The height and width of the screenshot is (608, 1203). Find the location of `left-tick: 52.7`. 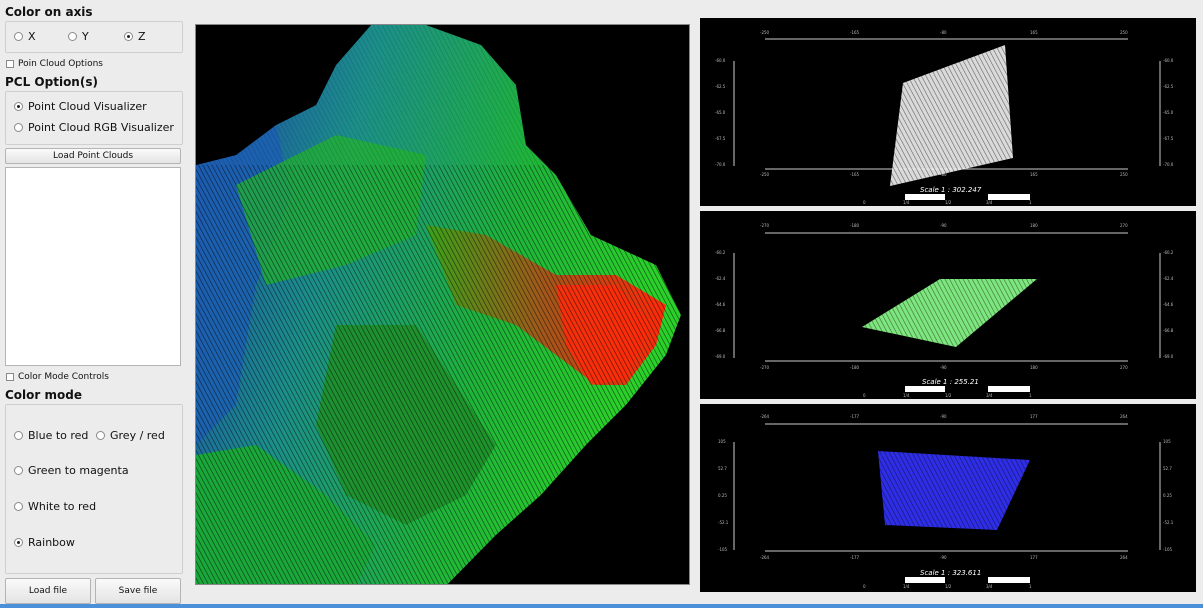

left-tick: 52.7 is located at coordinates (722, 468).